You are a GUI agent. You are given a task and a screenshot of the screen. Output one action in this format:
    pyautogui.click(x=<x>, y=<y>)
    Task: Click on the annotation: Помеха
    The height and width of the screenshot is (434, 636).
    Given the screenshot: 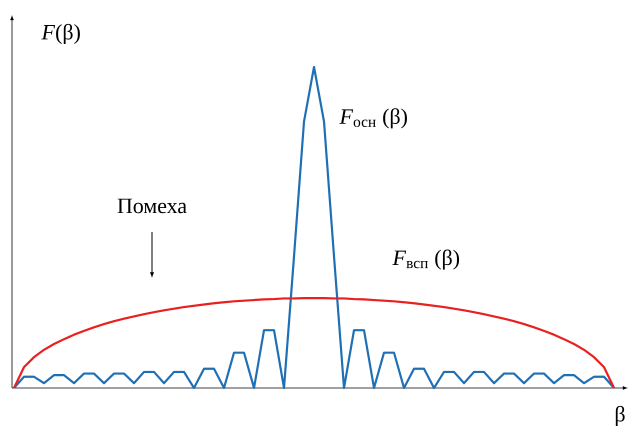 What is the action you would take?
    pyautogui.click(x=152, y=206)
    